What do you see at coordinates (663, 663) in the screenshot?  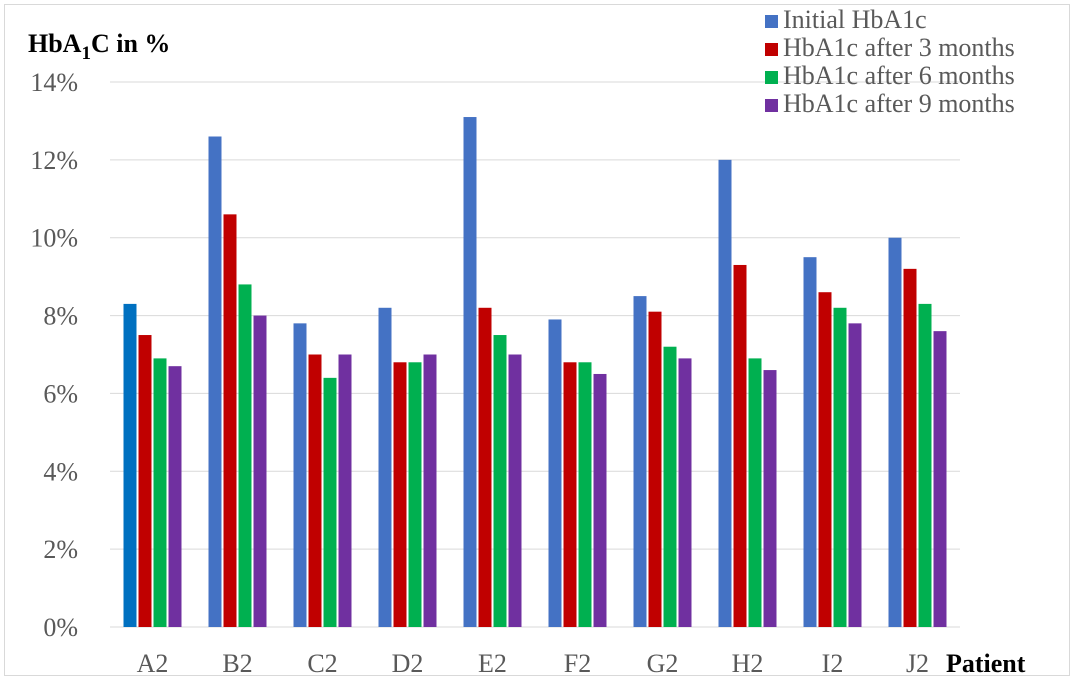 I see `x-tick-label: G2` at bounding box center [663, 663].